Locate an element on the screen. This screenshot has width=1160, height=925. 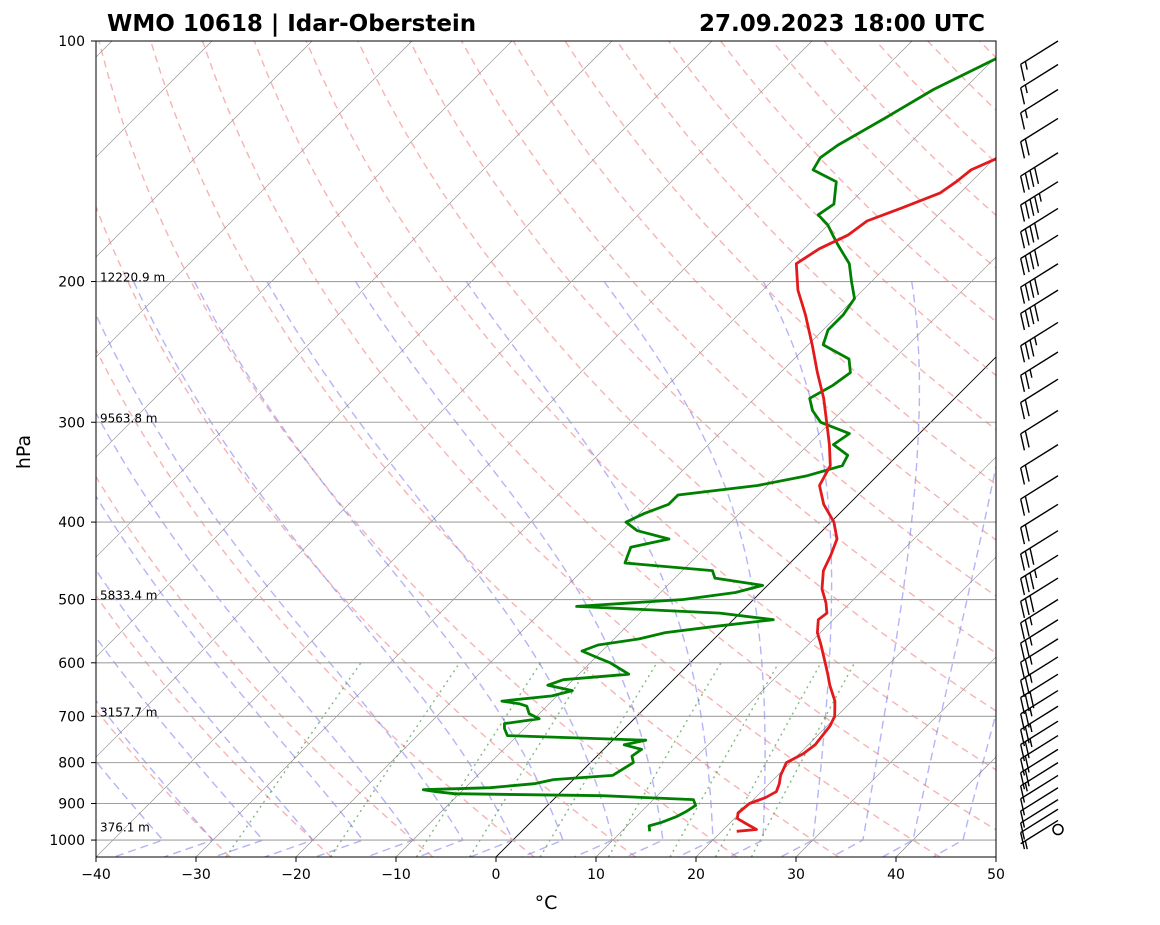
x-tick-label: −20 is located at coordinates (296, 875).